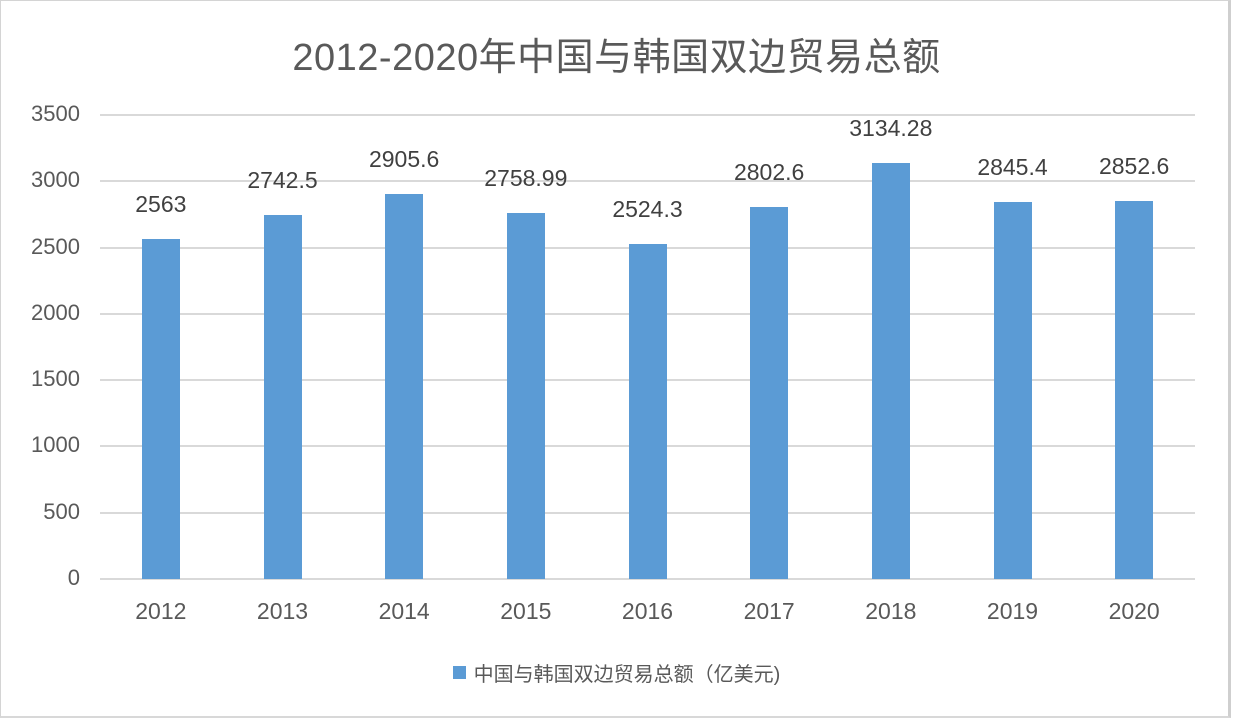  Describe the element at coordinates (891, 128) in the screenshot. I see `data-label: 3134.28` at that location.